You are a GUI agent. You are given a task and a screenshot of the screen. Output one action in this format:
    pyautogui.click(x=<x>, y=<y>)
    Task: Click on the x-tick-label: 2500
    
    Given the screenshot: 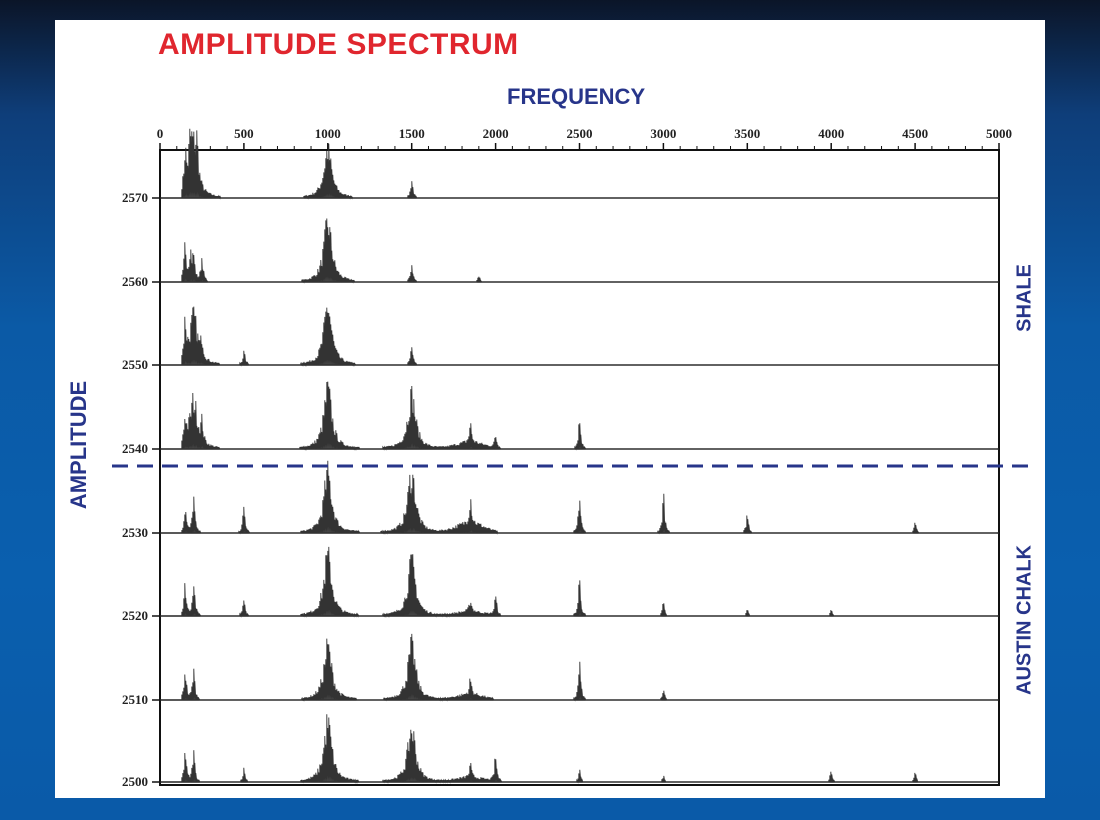 What is the action you would take?
    pyautogui.click(x=580, y=133)
    